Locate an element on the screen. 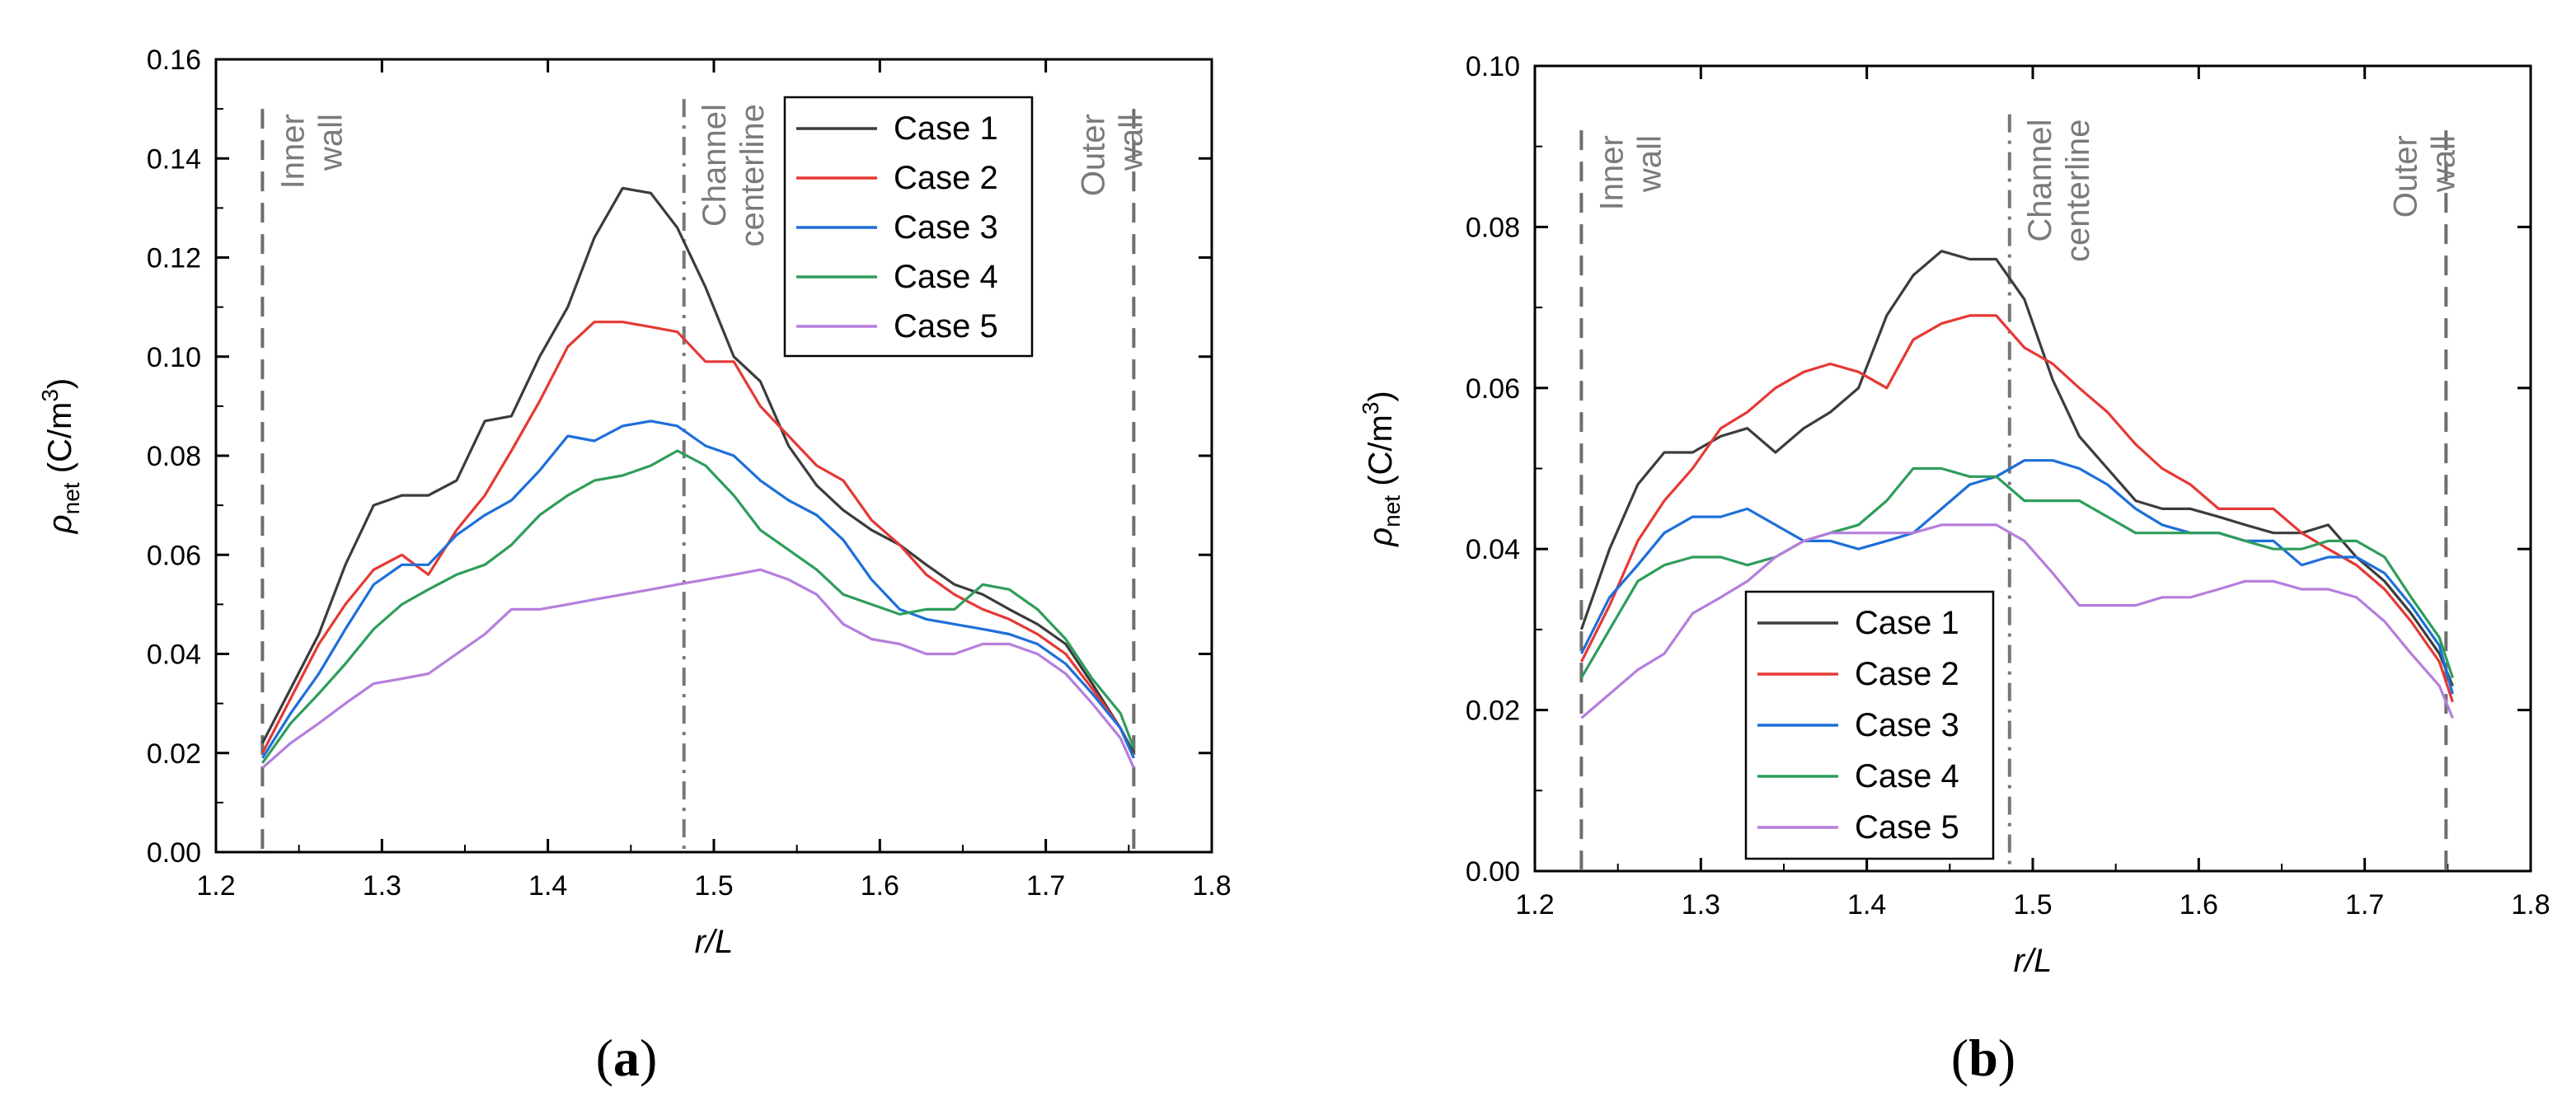 Image resolution: width=2576 pixels, height=1115 pixels. panel-label: (b) is located at coordinates (1983, 1057).